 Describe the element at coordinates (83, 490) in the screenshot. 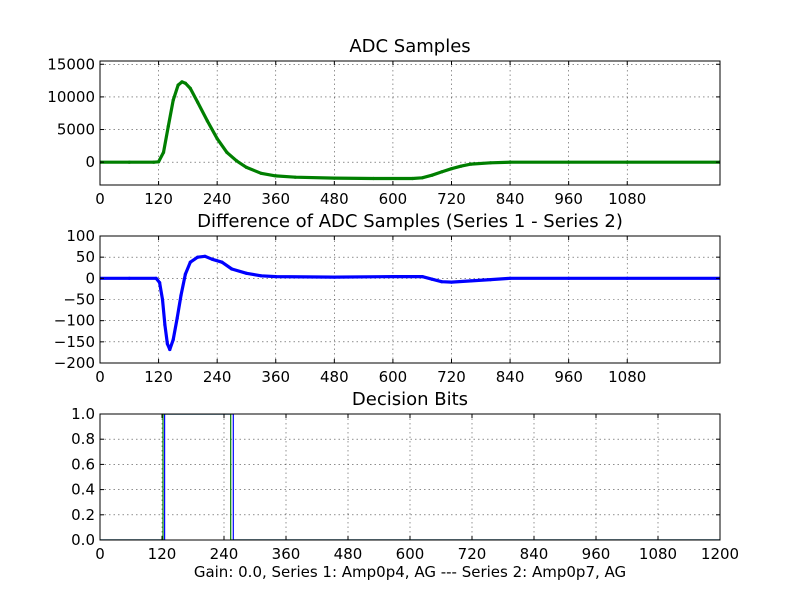

I see `y-tick-label-0-4: 0.4` at that location.